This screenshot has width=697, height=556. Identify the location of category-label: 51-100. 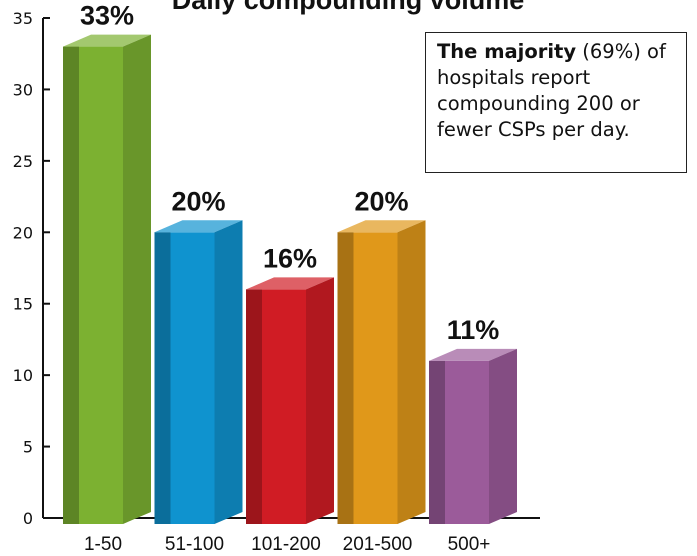
(194, 544).